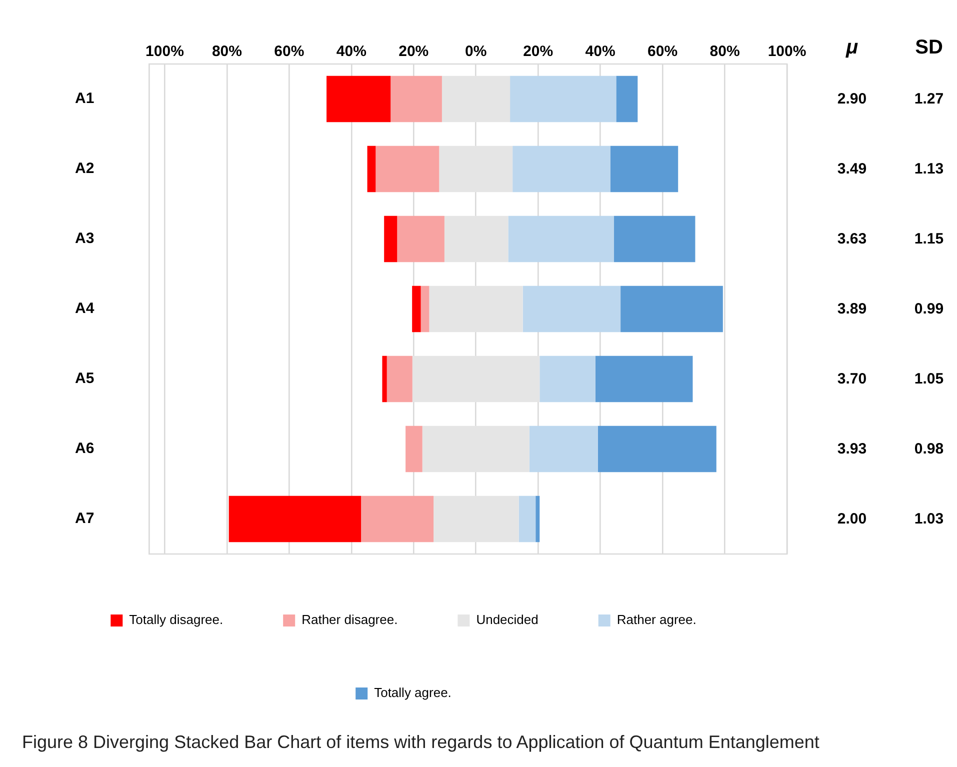 Image resolution: width=957 pixels, height=767 pixels. Describe the element at coordinates (852, 449) in the screenshot. I see `text: 3.93` at that location.